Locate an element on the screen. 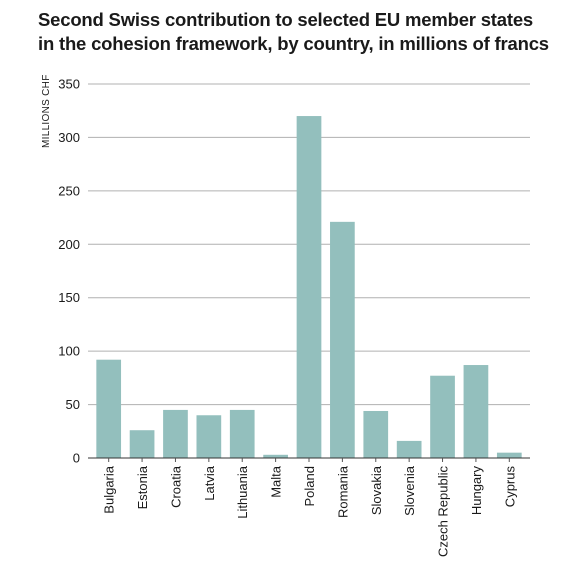  x-tick-label: Malta is located at coordinates (276, 481).